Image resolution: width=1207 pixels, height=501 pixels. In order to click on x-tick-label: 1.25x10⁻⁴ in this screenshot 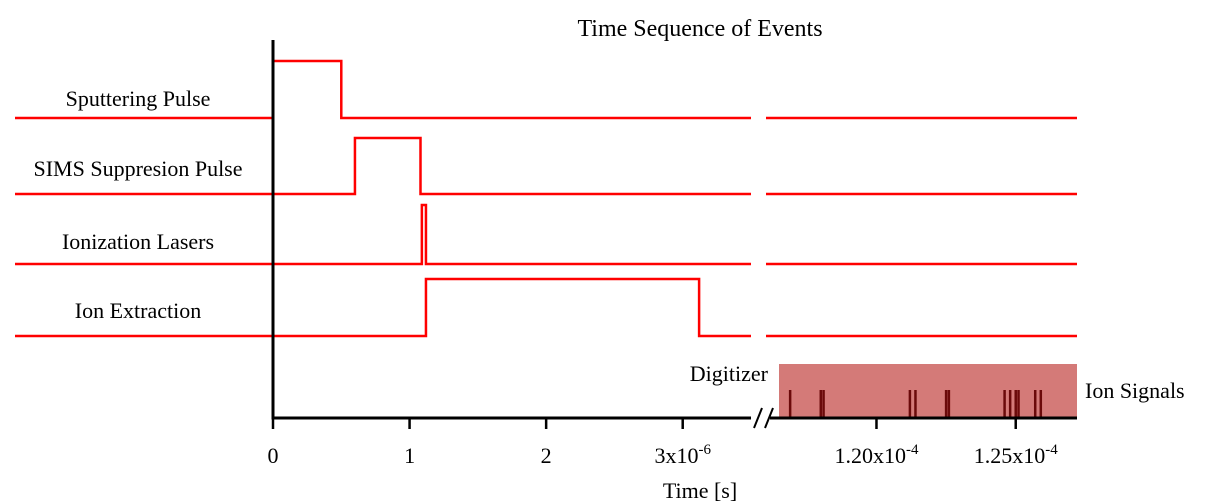, I will do `click(1016, 455)`.